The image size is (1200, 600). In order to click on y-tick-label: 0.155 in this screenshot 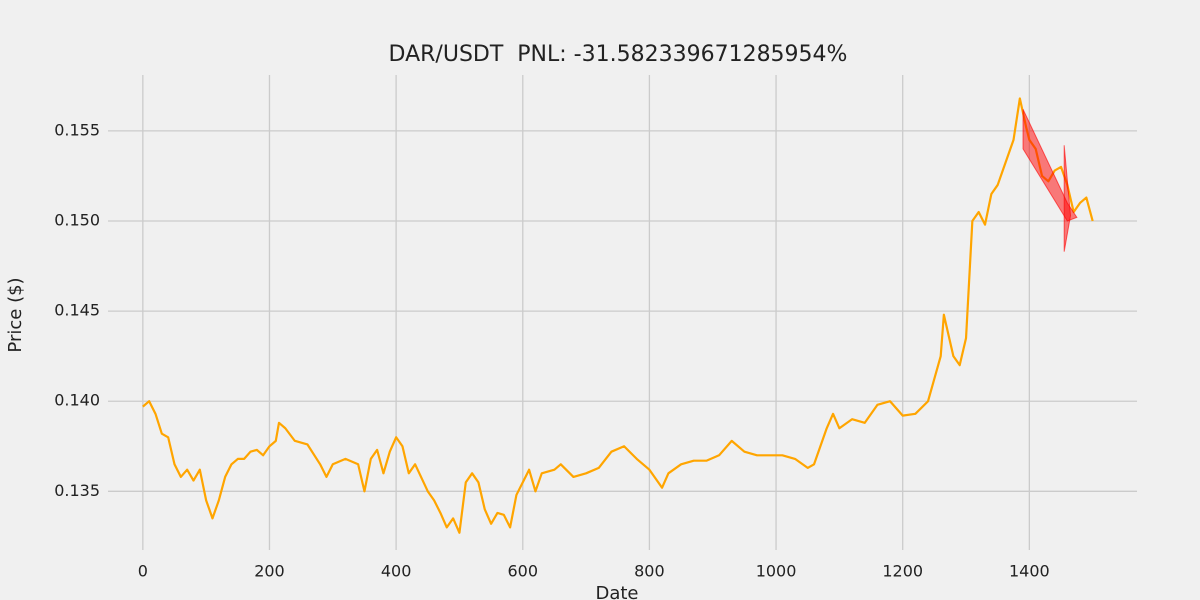, I will do `click(77, 129)`.